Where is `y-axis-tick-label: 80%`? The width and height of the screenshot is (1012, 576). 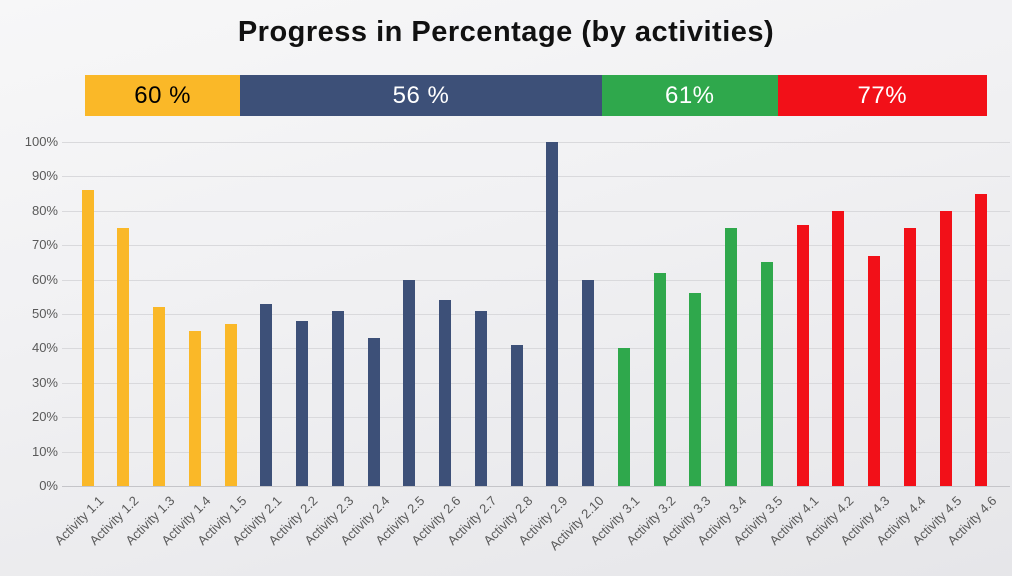 y-axis-tick-label: 80% is located at coordinates (44, 210).